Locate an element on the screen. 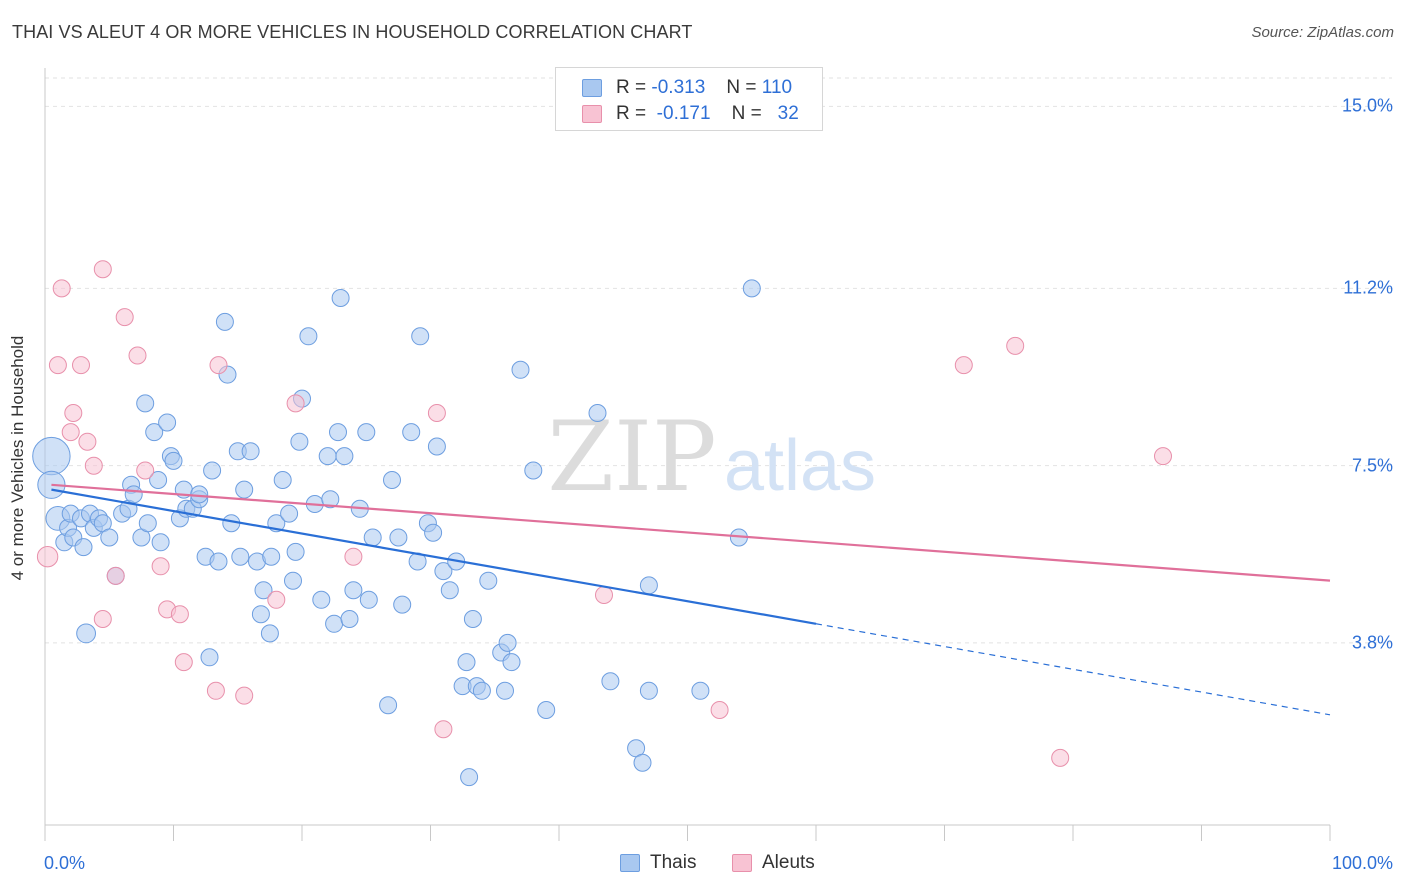  bottom-legend-thais: Thais is located at coordinates (658, 863).